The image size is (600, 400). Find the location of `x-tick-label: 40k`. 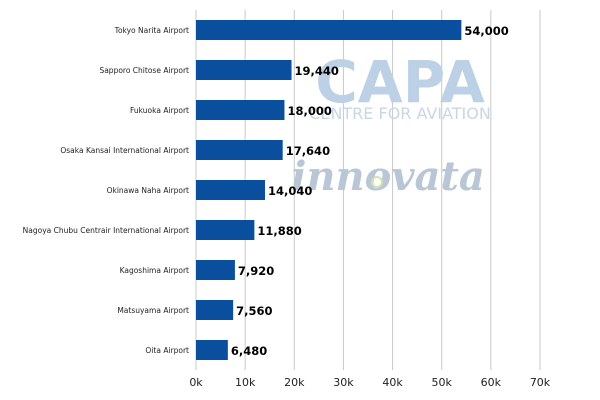

x-tick-label: 40k is located at coordinates (392, 382).